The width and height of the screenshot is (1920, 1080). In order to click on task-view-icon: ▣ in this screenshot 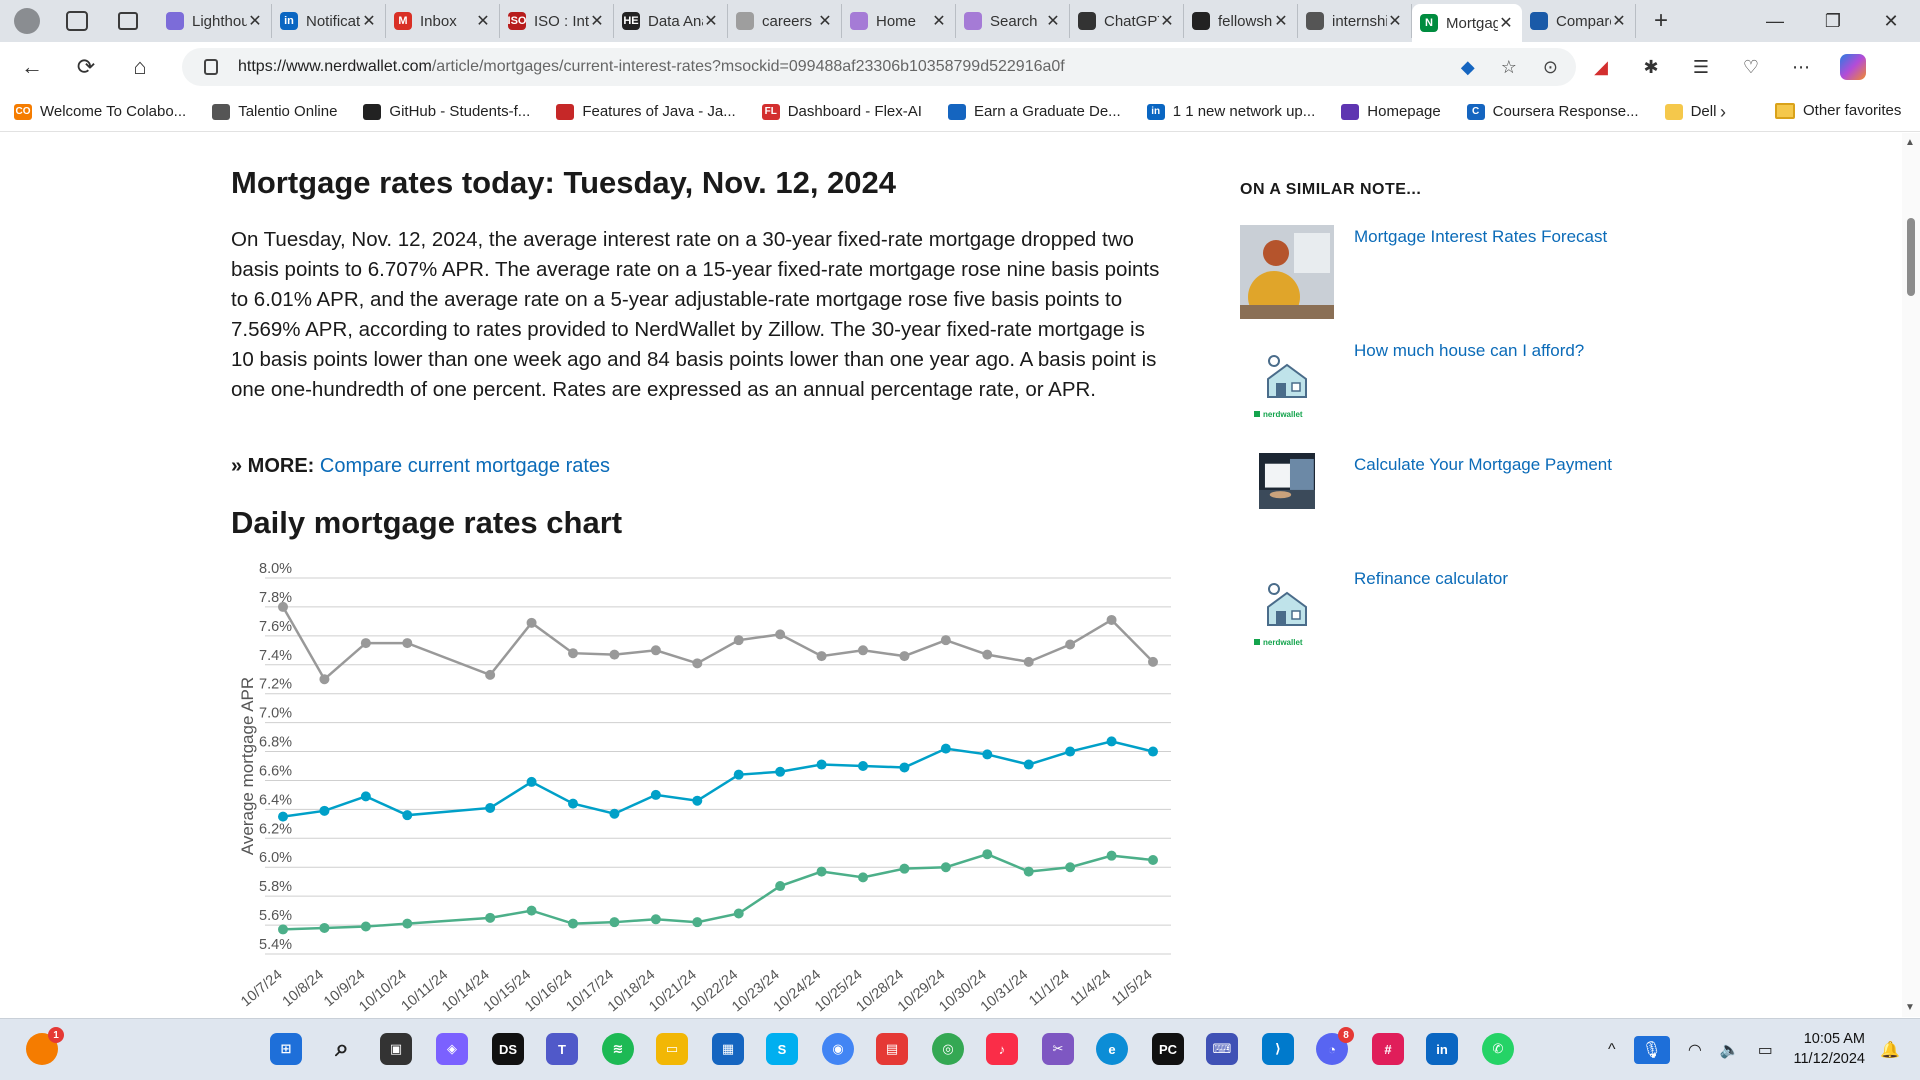, I will do `click(396, 1049)`.